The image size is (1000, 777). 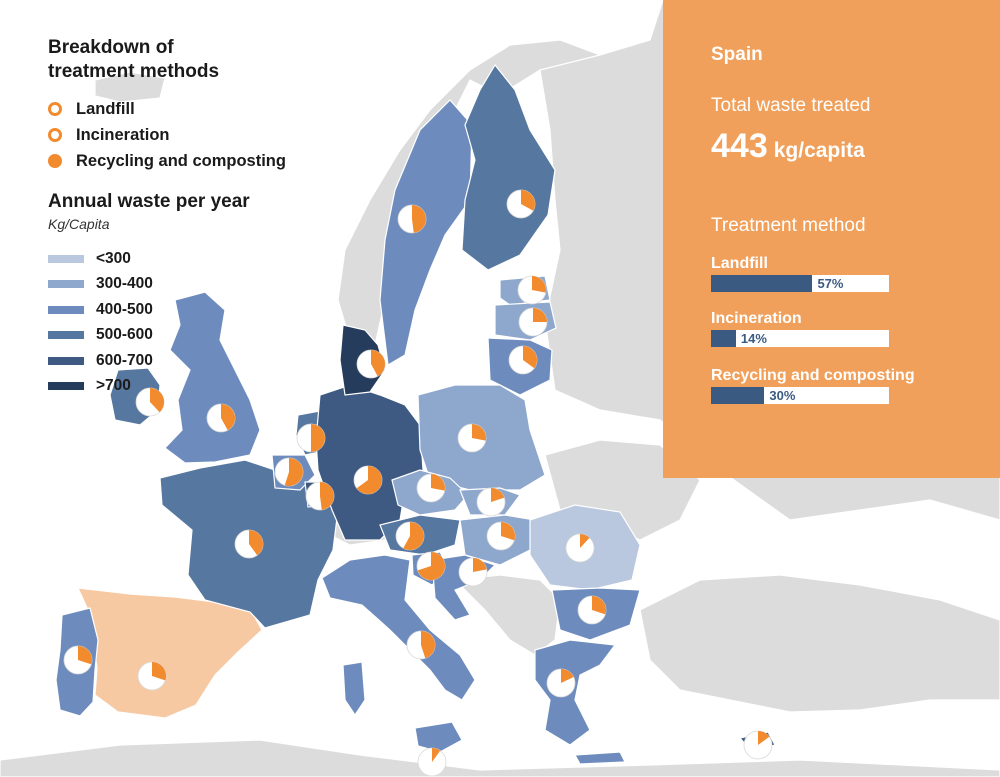 What do you see at coordinates (800, 395) in the screenshot?
I see `bar-track: 30%` at bounding box center [800, 395].